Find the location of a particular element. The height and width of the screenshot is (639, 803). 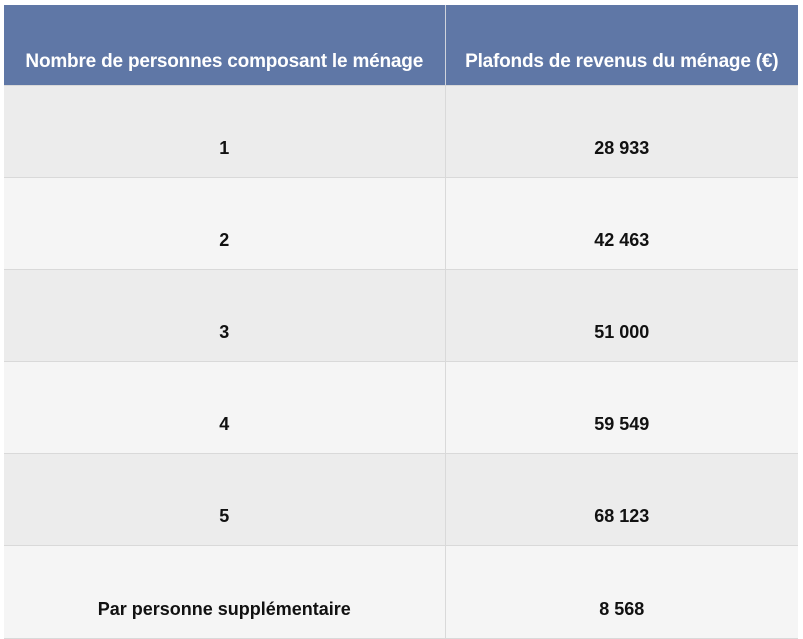

income-ceiling-value: 51 000 is located at coordinates (622, 332).